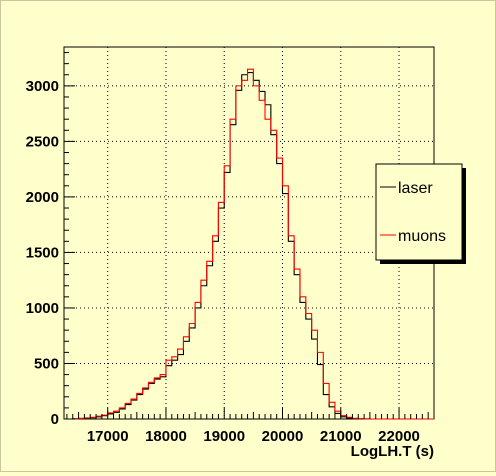 This screenshot has height=476, width=496. Describe the element at coordinates (341, 436) in the screenshot. I see `x-tick-label: 21000` at that location.